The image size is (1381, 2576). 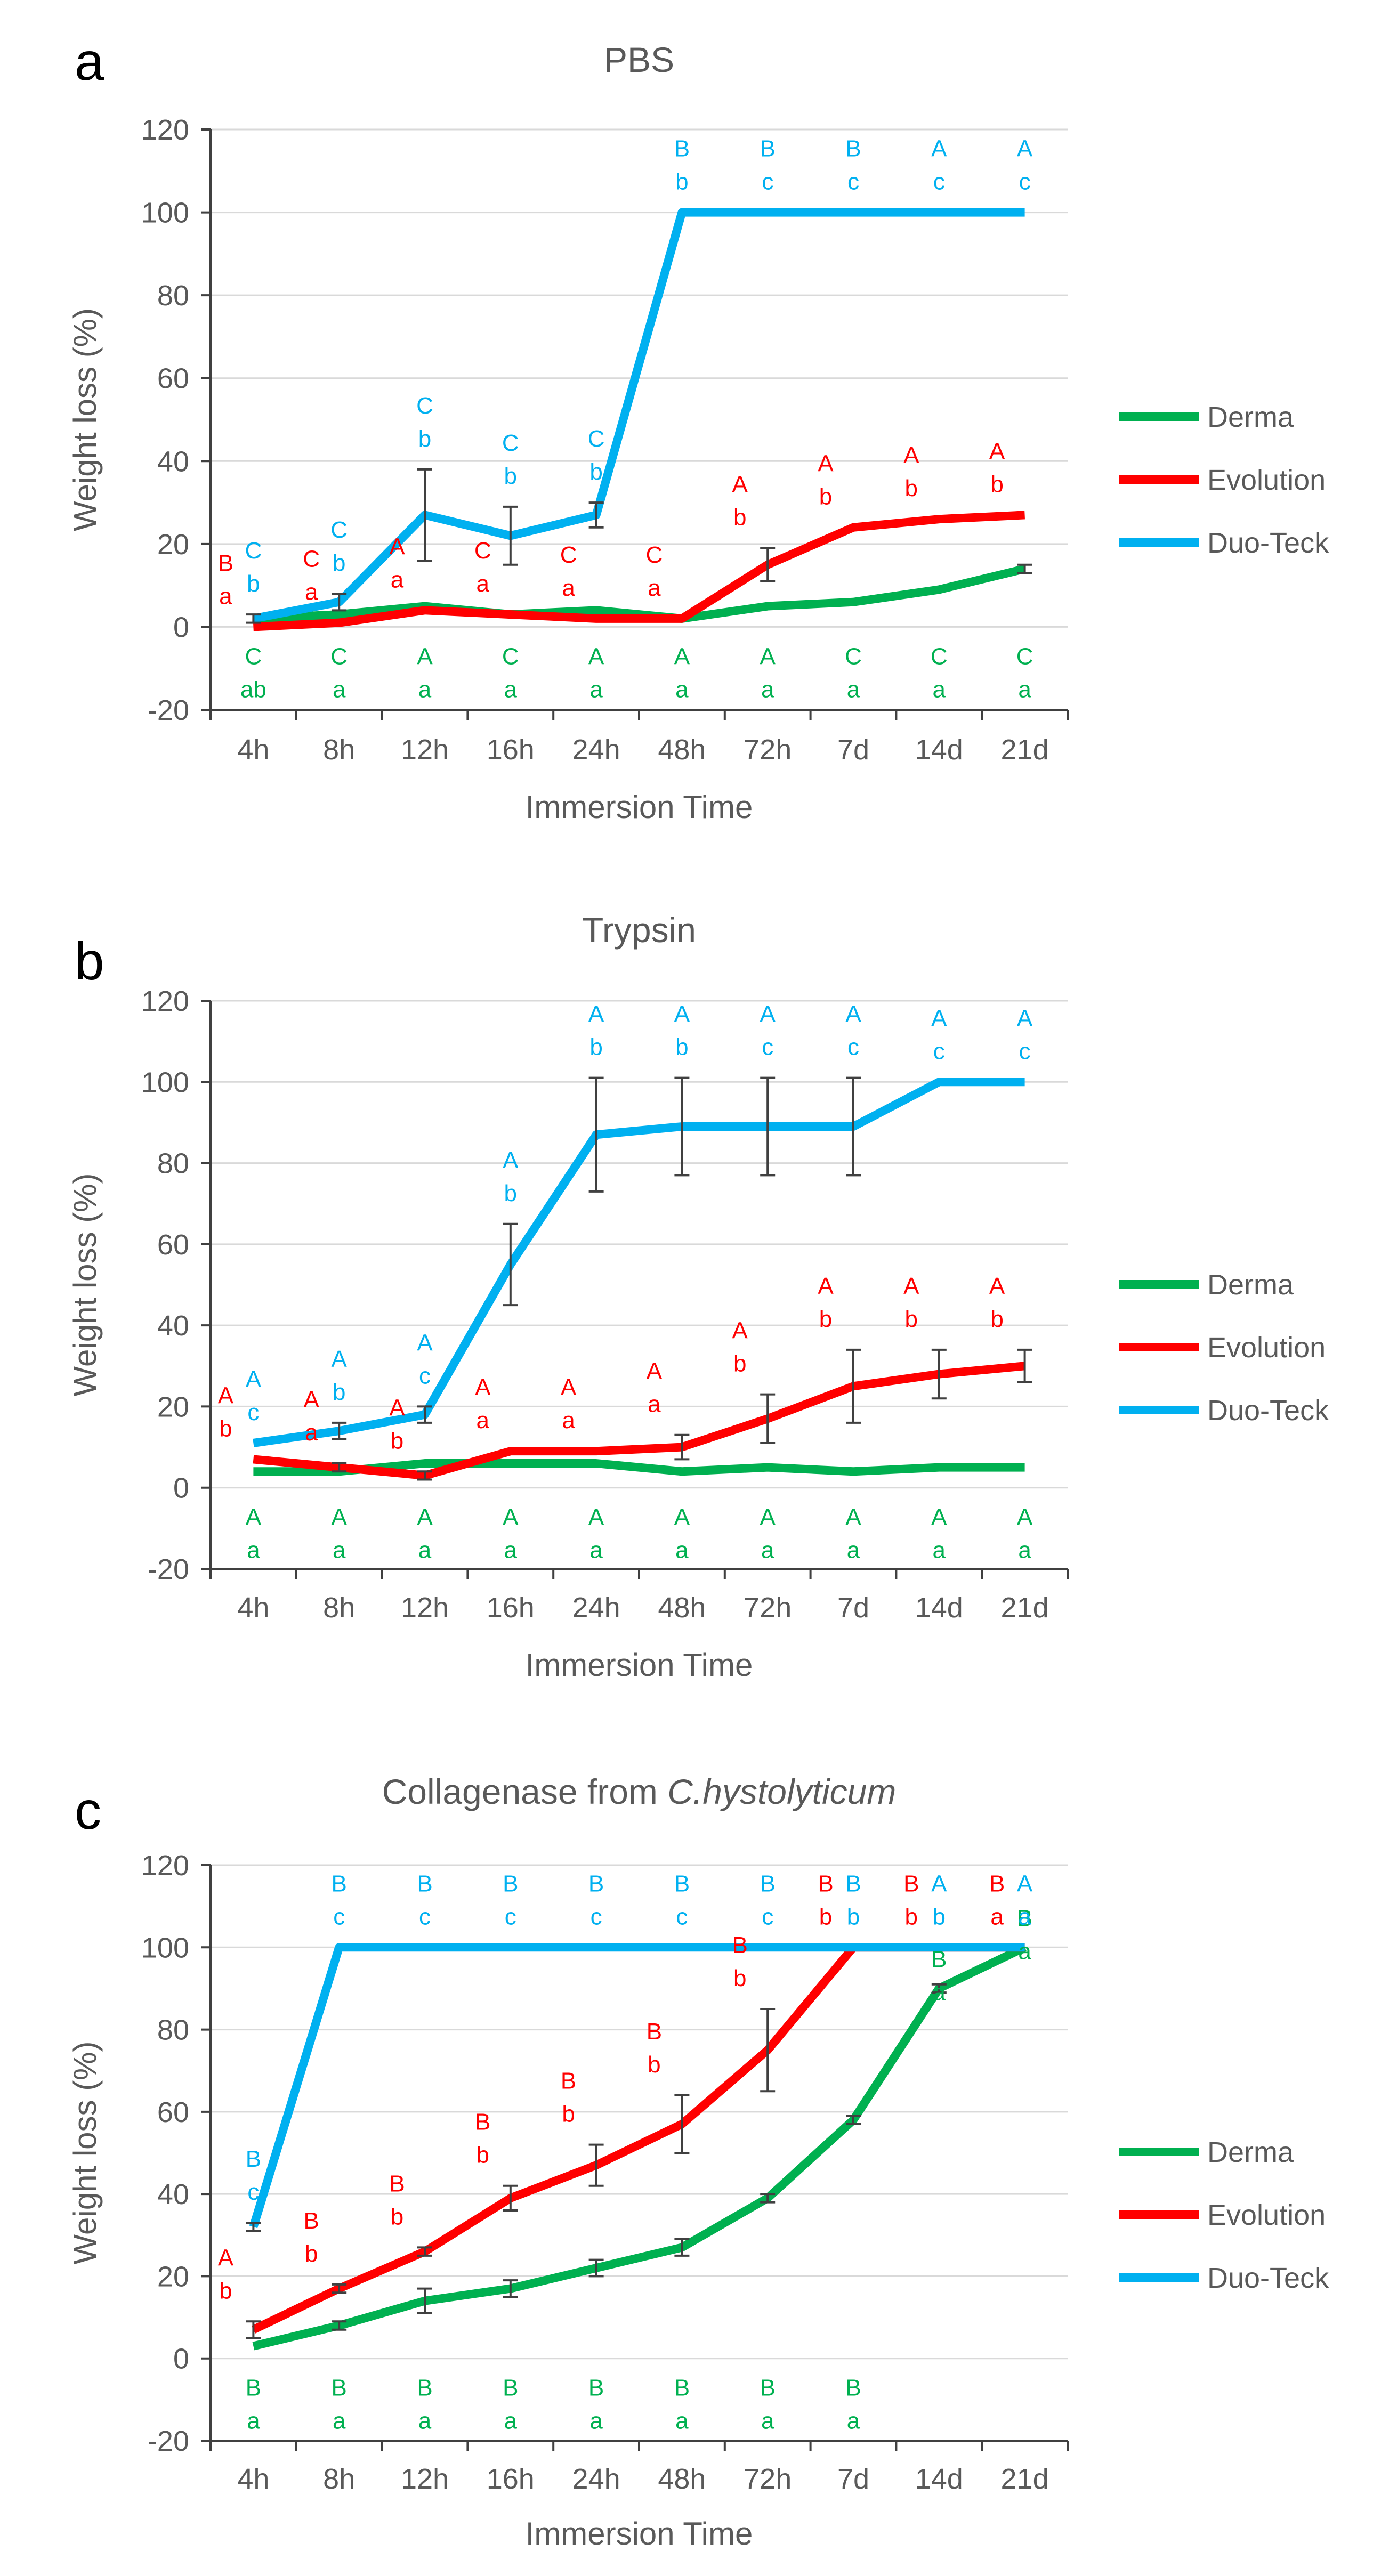 What do you see at coordinates (253, 750) in the screenshot?
I see `x-tick-label: 4h` at bounding box center [253, 750].